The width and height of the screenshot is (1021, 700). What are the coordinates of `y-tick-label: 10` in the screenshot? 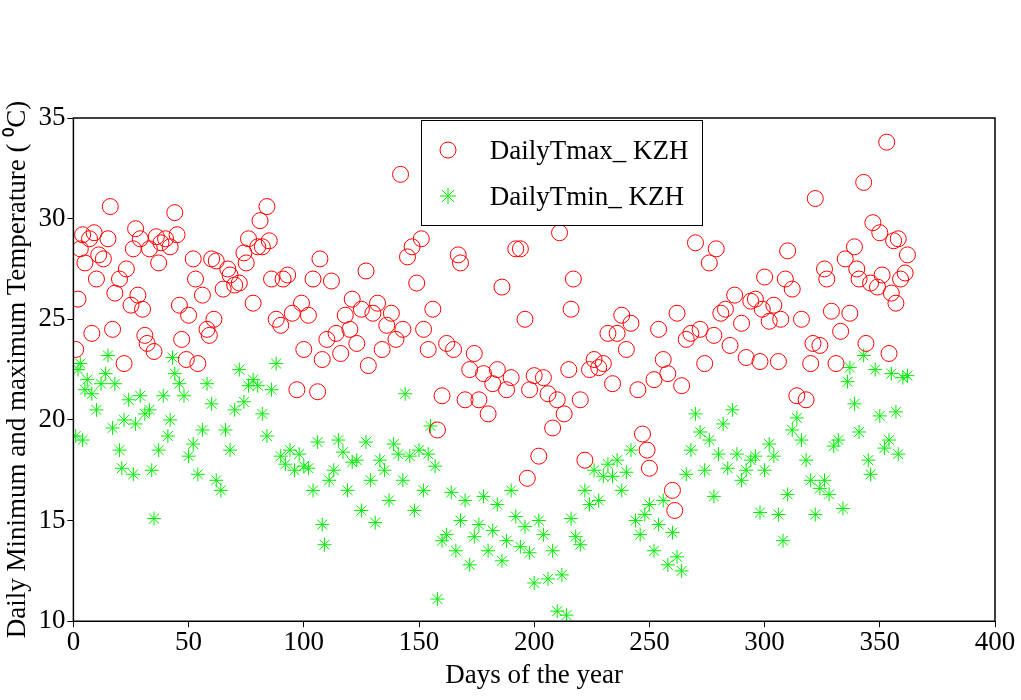 It's located at (52, 619).